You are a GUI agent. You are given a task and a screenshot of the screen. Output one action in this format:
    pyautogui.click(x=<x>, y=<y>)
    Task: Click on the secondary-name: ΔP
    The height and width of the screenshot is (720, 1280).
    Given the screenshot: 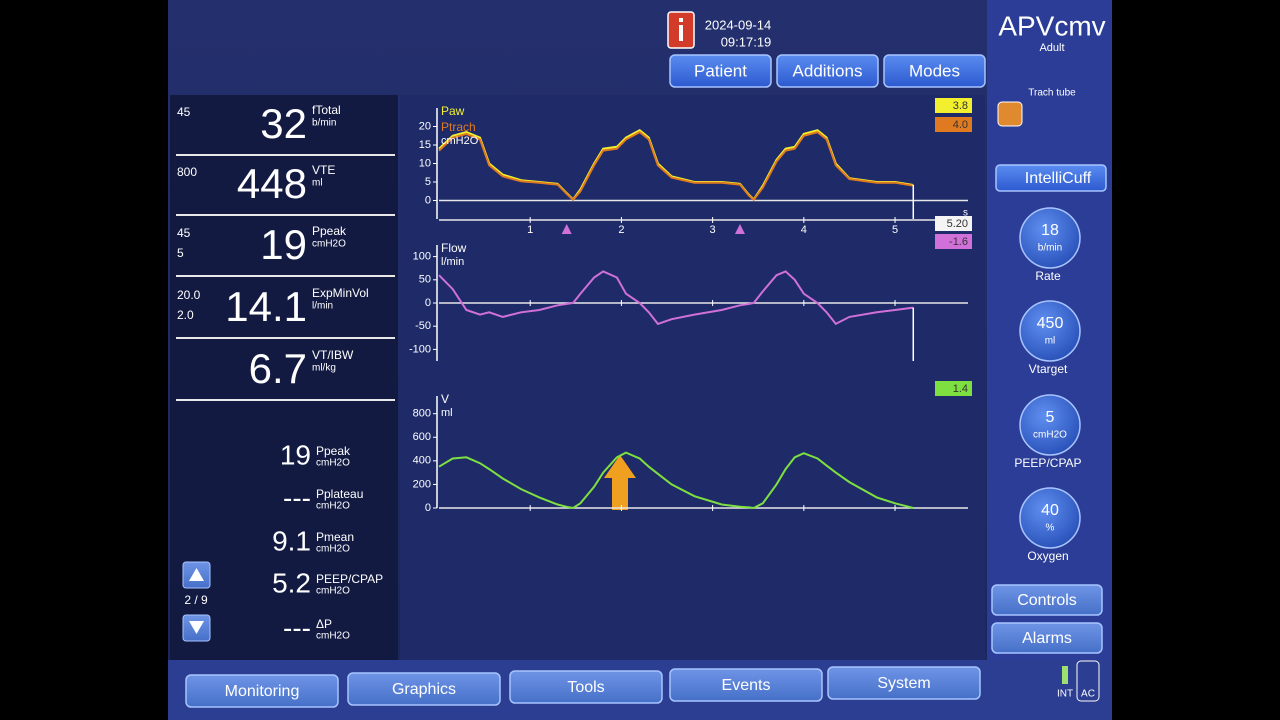 What is the action you would take?
    pyautogui.click(x=324, y=624)
    